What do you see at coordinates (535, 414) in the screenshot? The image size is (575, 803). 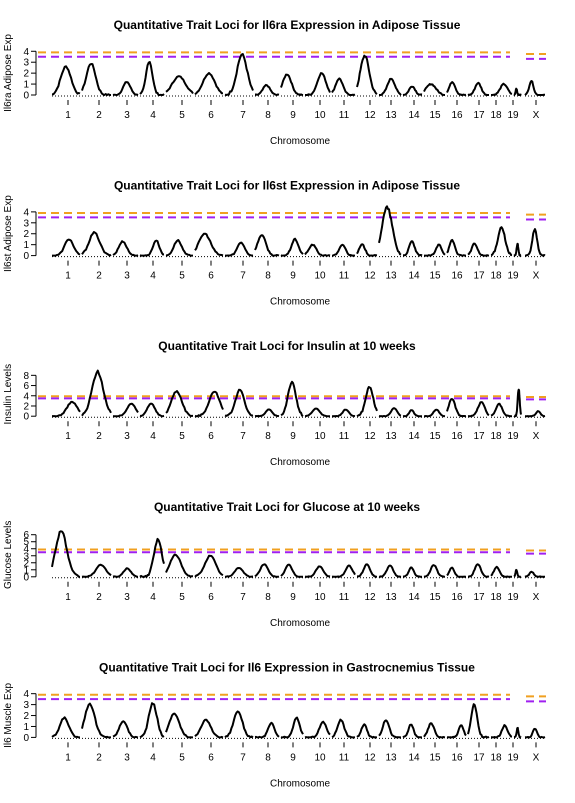 I see `lod-trace-chr-X` at bounding box center [535, 414].